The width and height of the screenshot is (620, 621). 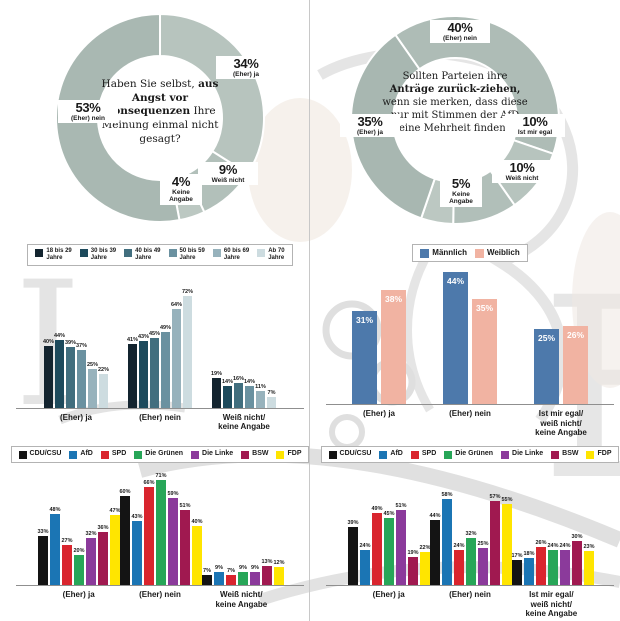 What do you see at coordinates (565, 545) in the screenshot?
I see `bar-value: 24%` at bounding box center [565, 545].